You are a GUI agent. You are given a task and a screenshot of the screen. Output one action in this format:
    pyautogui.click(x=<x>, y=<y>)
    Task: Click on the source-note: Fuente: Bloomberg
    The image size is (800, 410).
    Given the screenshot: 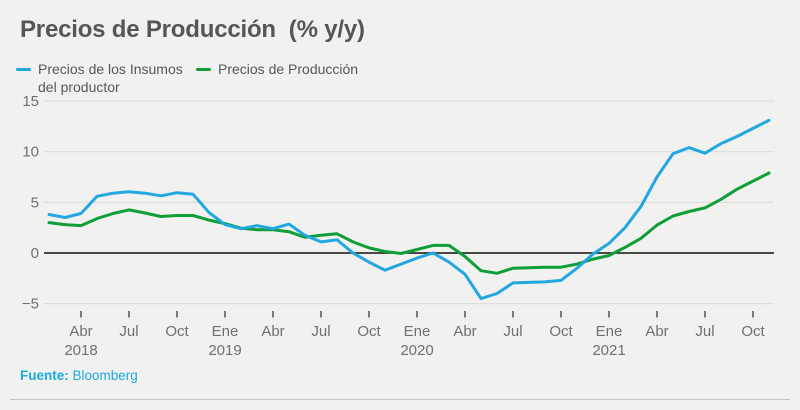 What is the action you would take?
    pyautogui.click(x=79, y=375)
    